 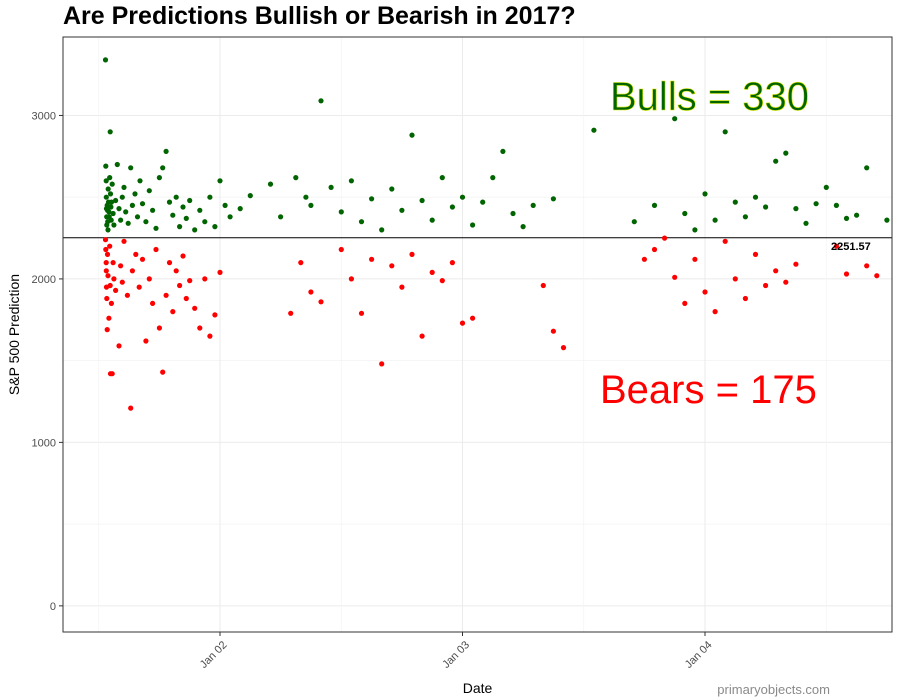 I want to click on x-axis-label: Date, so click(x=478, y=688).